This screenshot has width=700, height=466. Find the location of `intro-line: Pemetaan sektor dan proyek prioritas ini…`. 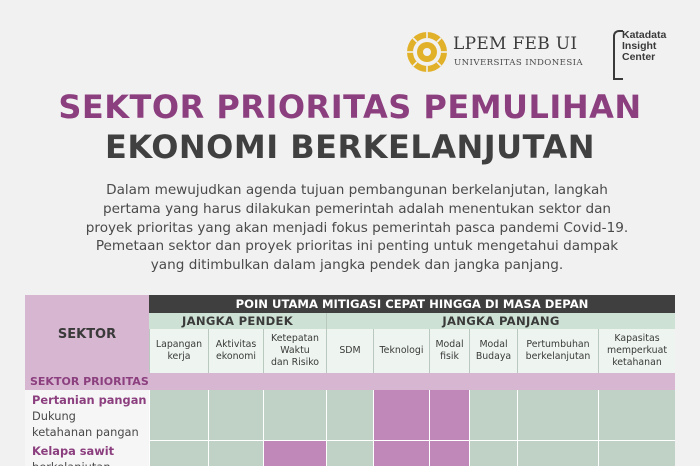

intro-line: Pemetaan sektor dan proyek prioritas ini… is located at coordinates (357, 246).